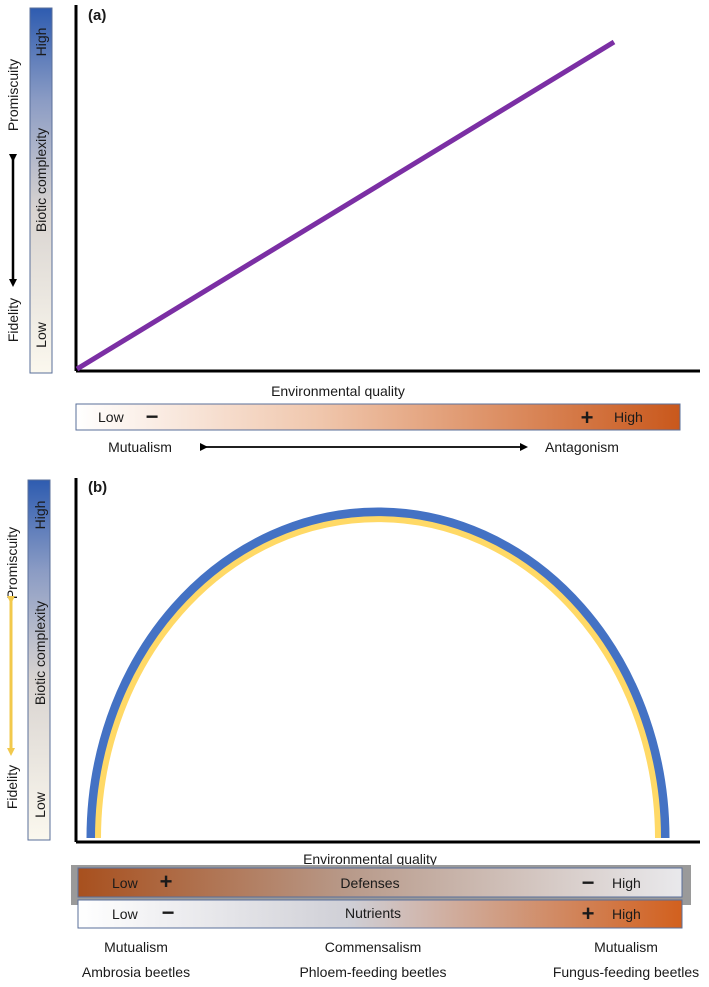 Image resolution: width=709 pixels, height=987 pixels. What do you see at coordinates (13, 320) in the screenshot?
I see `panel-a-fidelity-label: Fidelity` at bounding box center [13, 320].